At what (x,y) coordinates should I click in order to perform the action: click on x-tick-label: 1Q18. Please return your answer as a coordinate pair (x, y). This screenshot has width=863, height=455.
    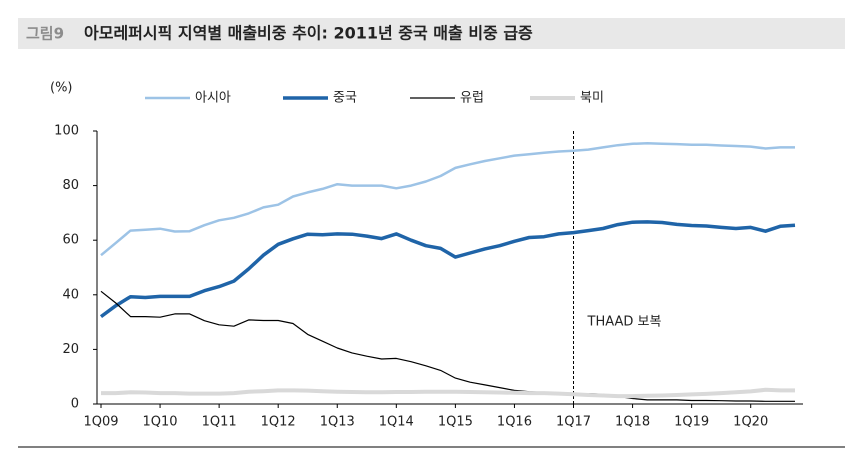
    Looking at the image, I should click on (632, 422).